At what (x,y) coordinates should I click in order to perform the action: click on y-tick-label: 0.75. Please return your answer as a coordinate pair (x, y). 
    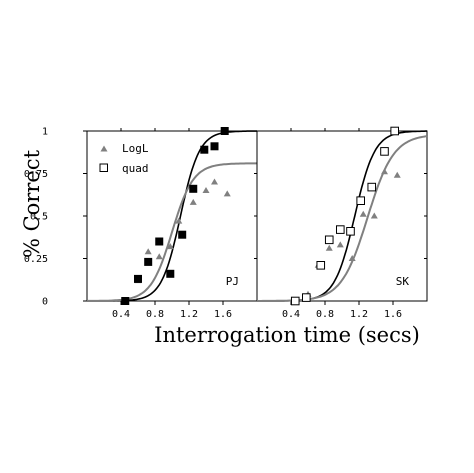
    Looking at the image, I should click on (36, 174).